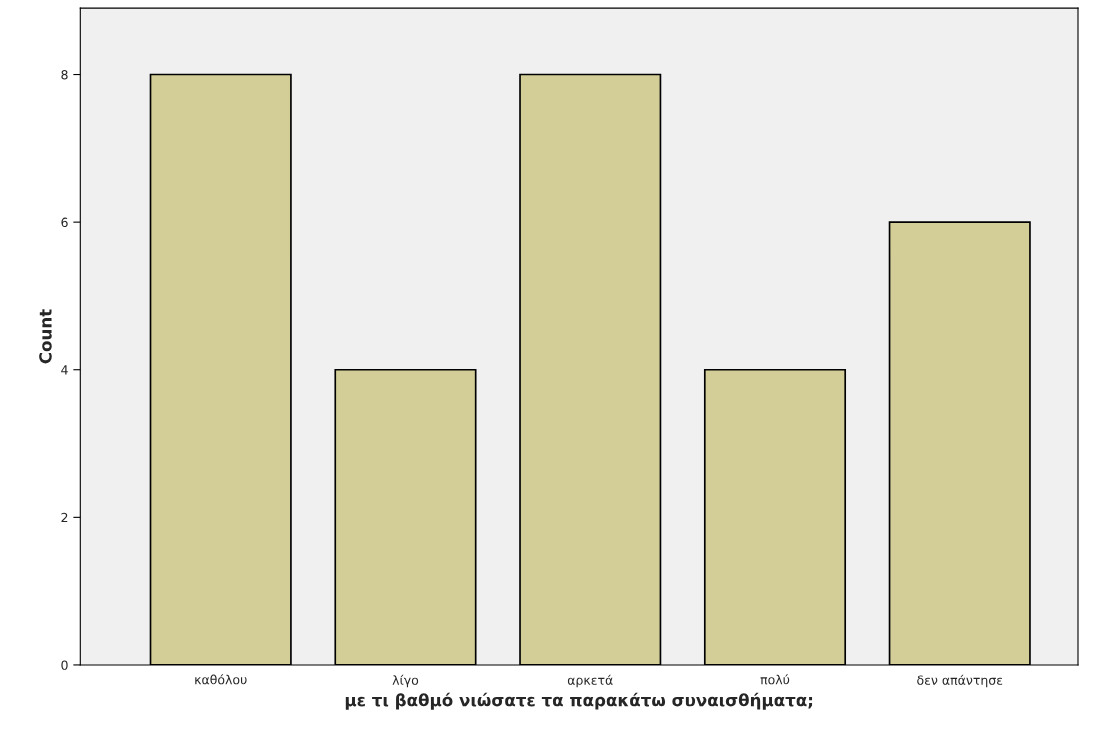  I want to click on y-tick-label: 8, so click(64, 75).